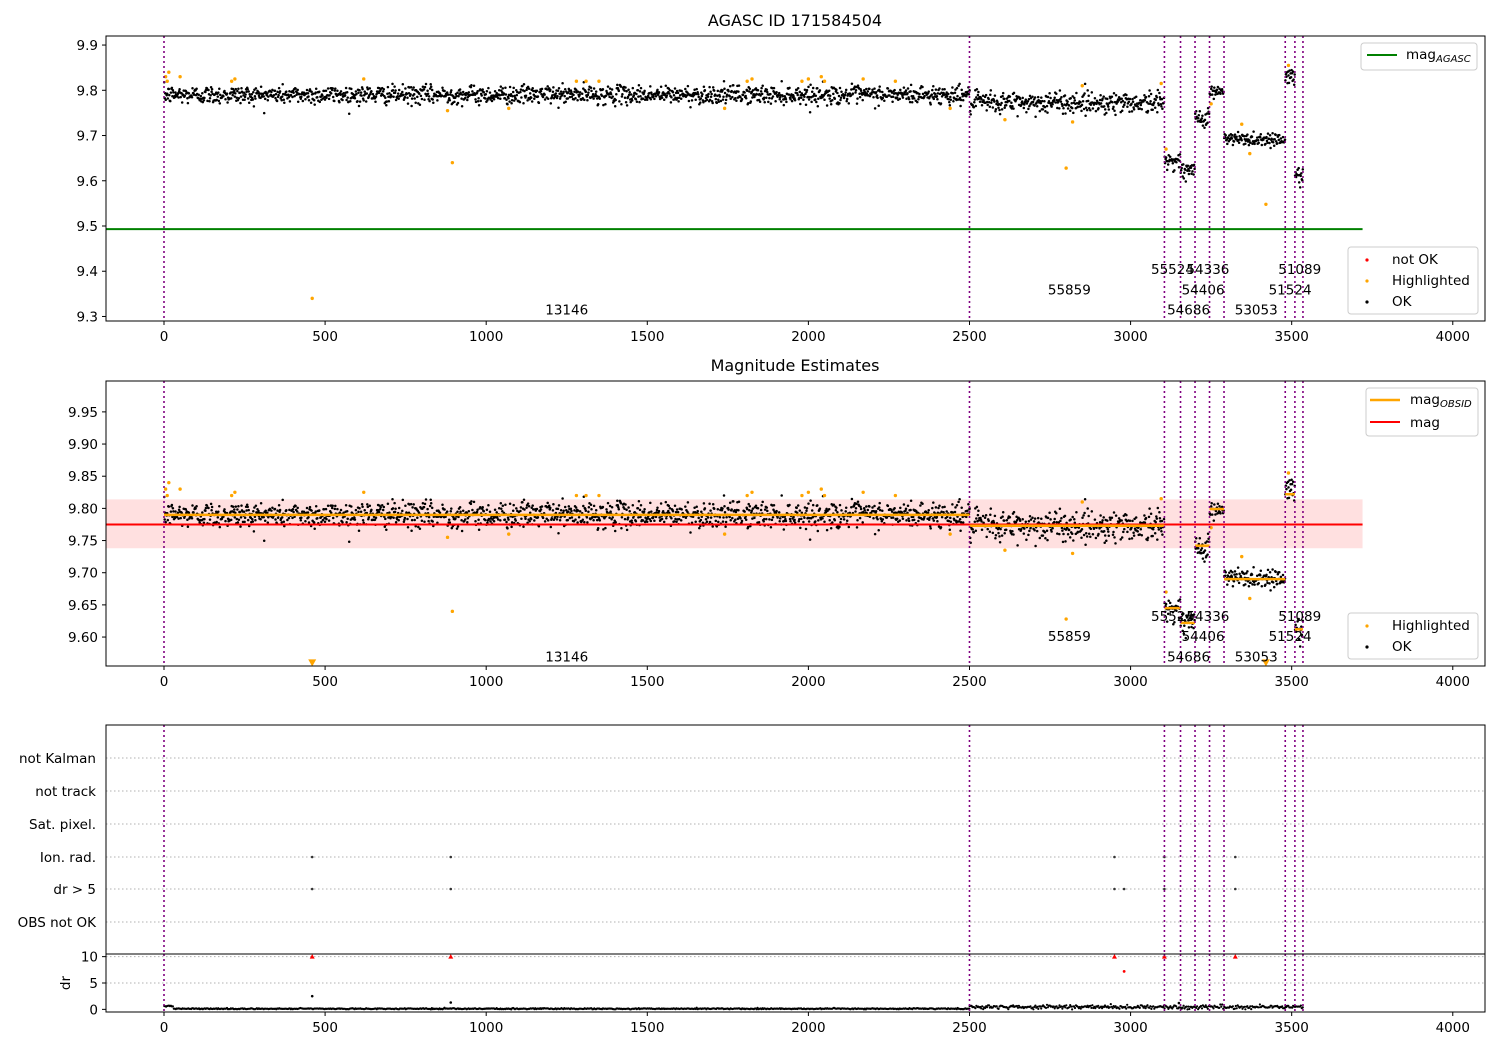 Image resolution: width=1500 pixels, height=1050 pixels. I want to click on x-tick-label: 2000, so click(808, 682).